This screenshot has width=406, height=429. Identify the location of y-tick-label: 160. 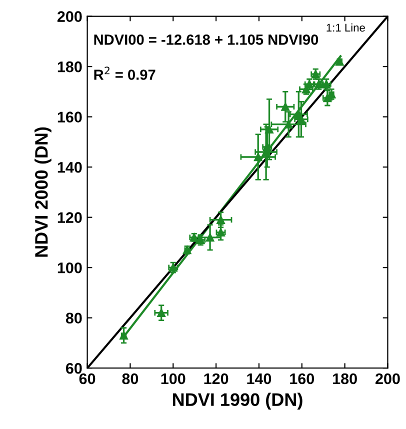
(70, 117).